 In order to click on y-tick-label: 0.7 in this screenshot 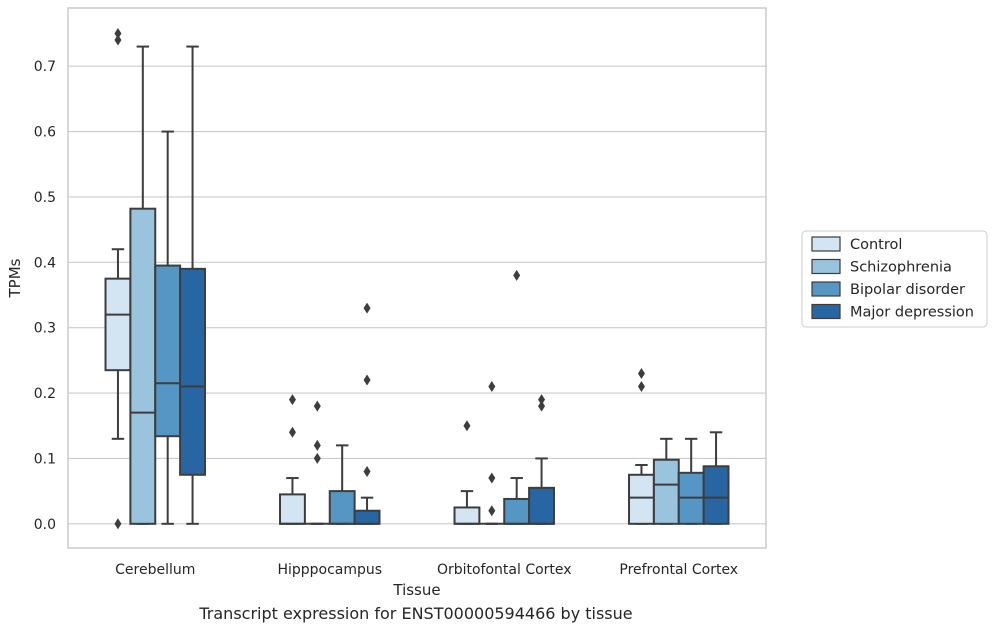, I will do `click(45, 67)`.